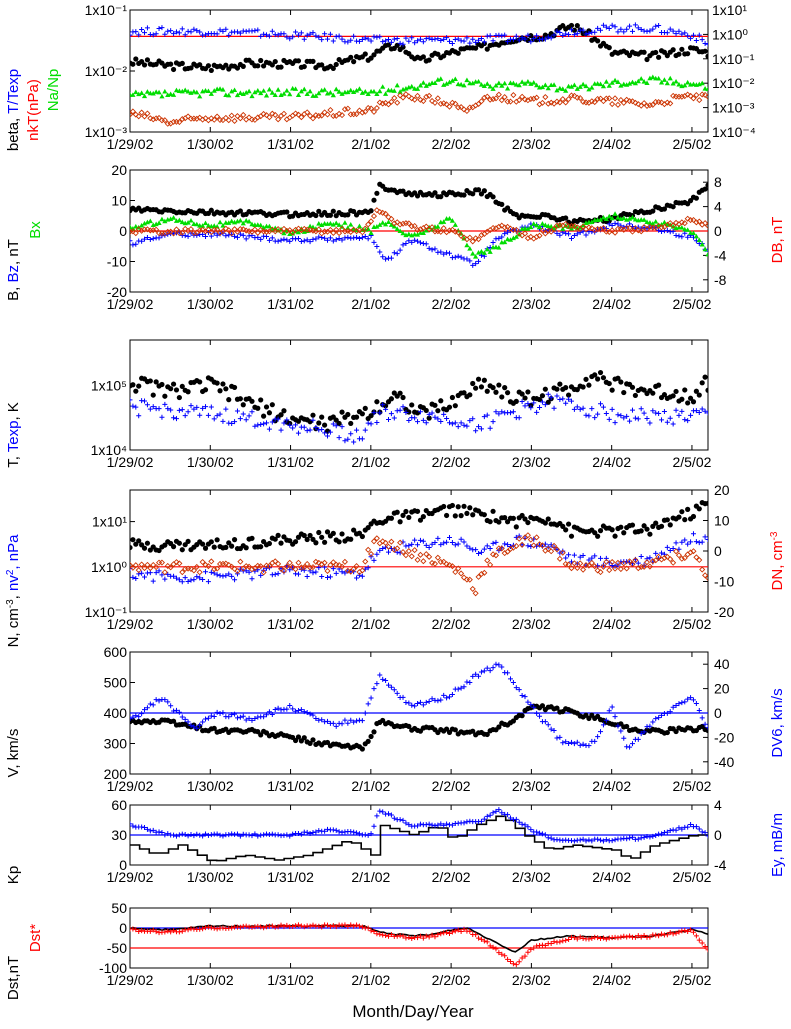 The height and width of the screenshot is (1029, 791). Describe the element at coordinates (611, 462) in the screenshot. I see `x-tick-label: 2/4/02` at that location.